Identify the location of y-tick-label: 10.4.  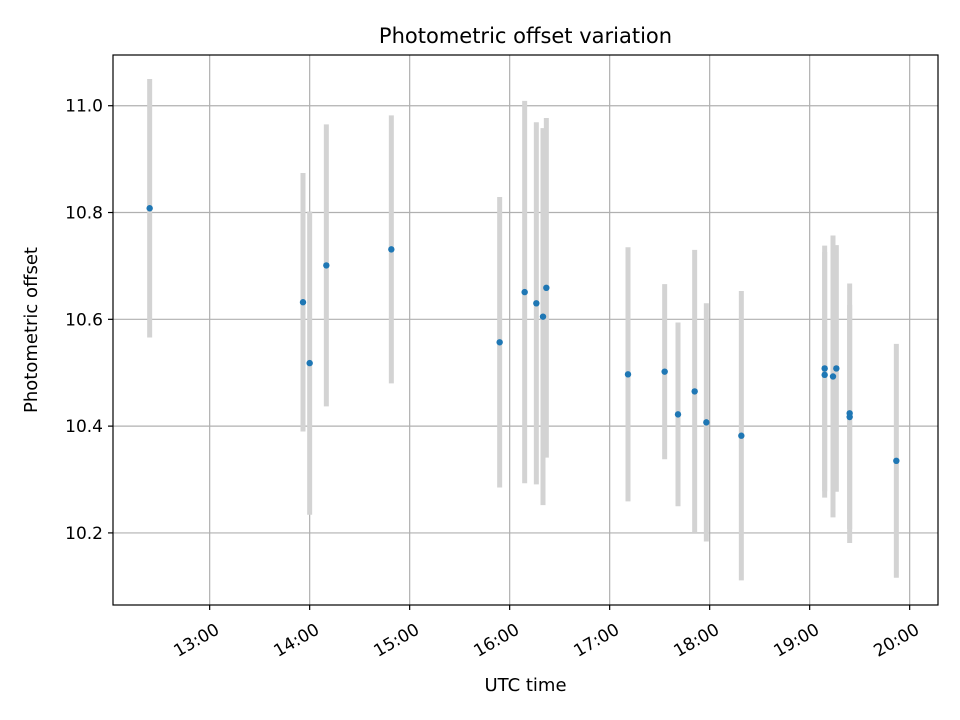
(84, 427).